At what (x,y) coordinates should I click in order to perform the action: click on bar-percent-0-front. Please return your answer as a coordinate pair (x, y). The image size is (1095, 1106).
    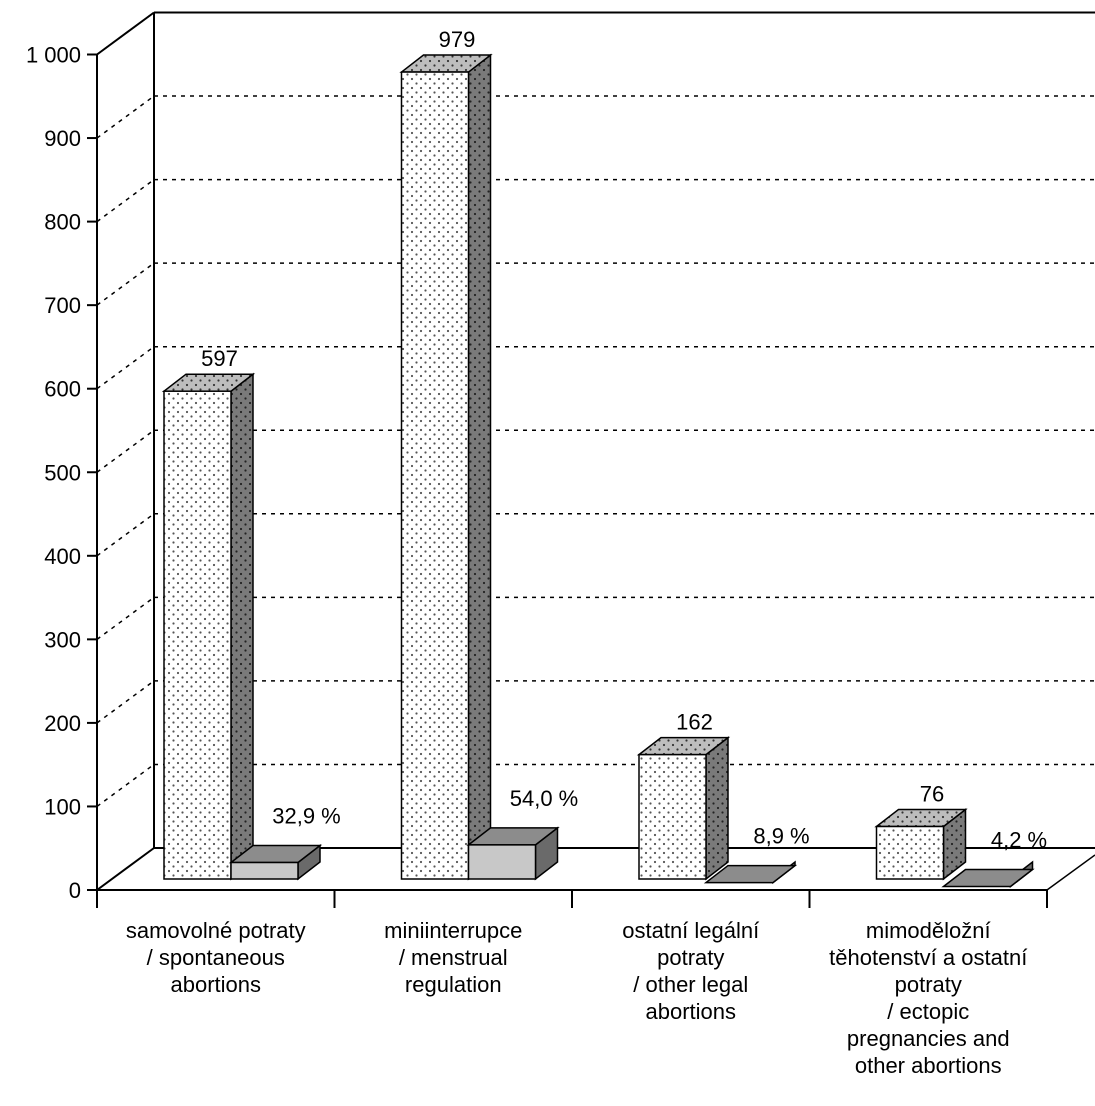
    Looking at the image, I should click on (264, 870).